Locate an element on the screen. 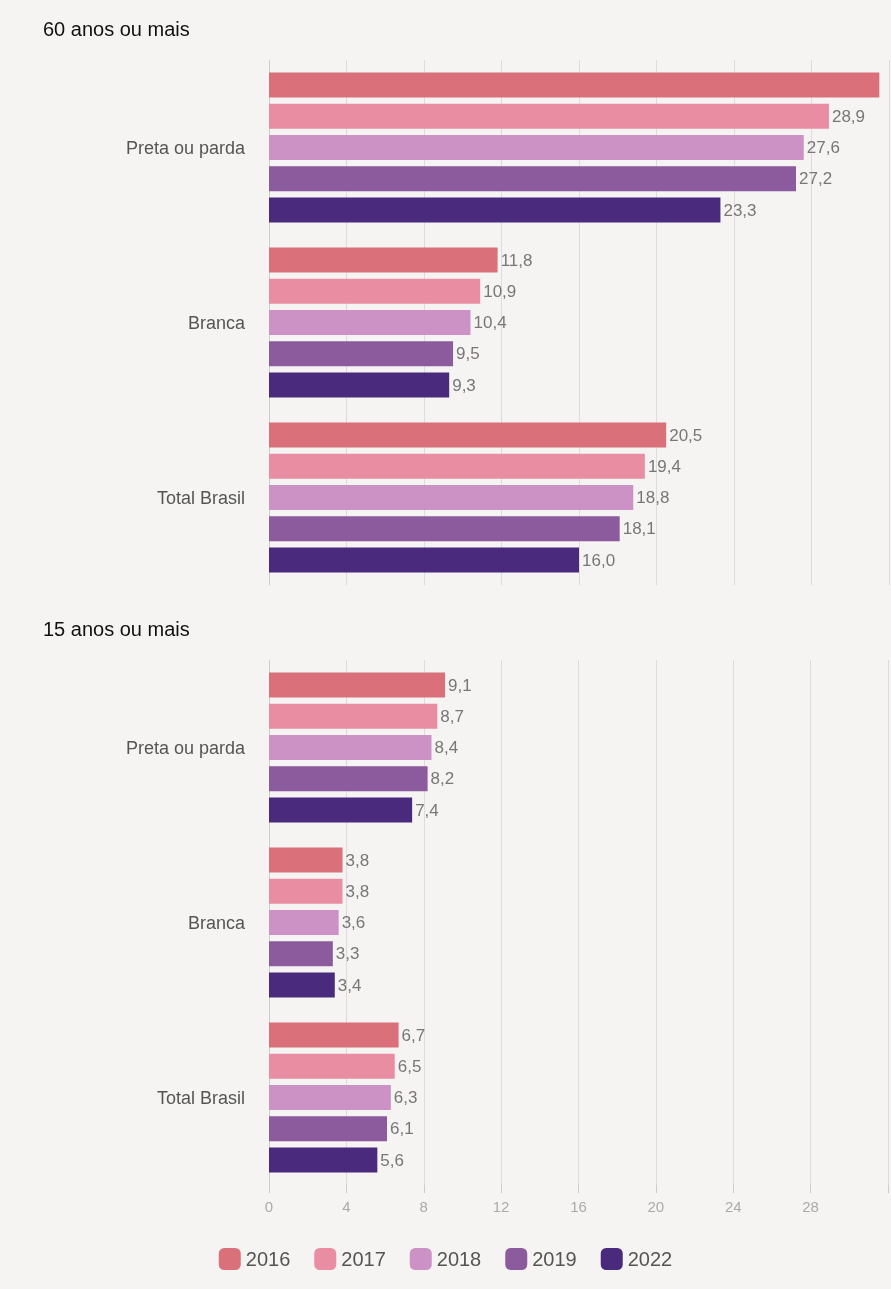  data-label: 3,6 is located at coordinates (353, 922).